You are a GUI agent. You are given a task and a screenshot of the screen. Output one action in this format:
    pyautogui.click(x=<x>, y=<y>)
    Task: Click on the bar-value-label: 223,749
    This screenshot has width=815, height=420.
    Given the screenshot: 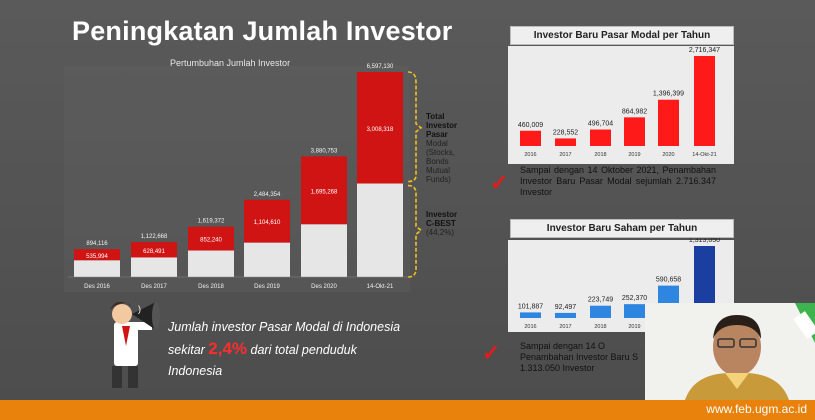 What is the action you would take?
    pyautogui.click(x=600, y=300)
    